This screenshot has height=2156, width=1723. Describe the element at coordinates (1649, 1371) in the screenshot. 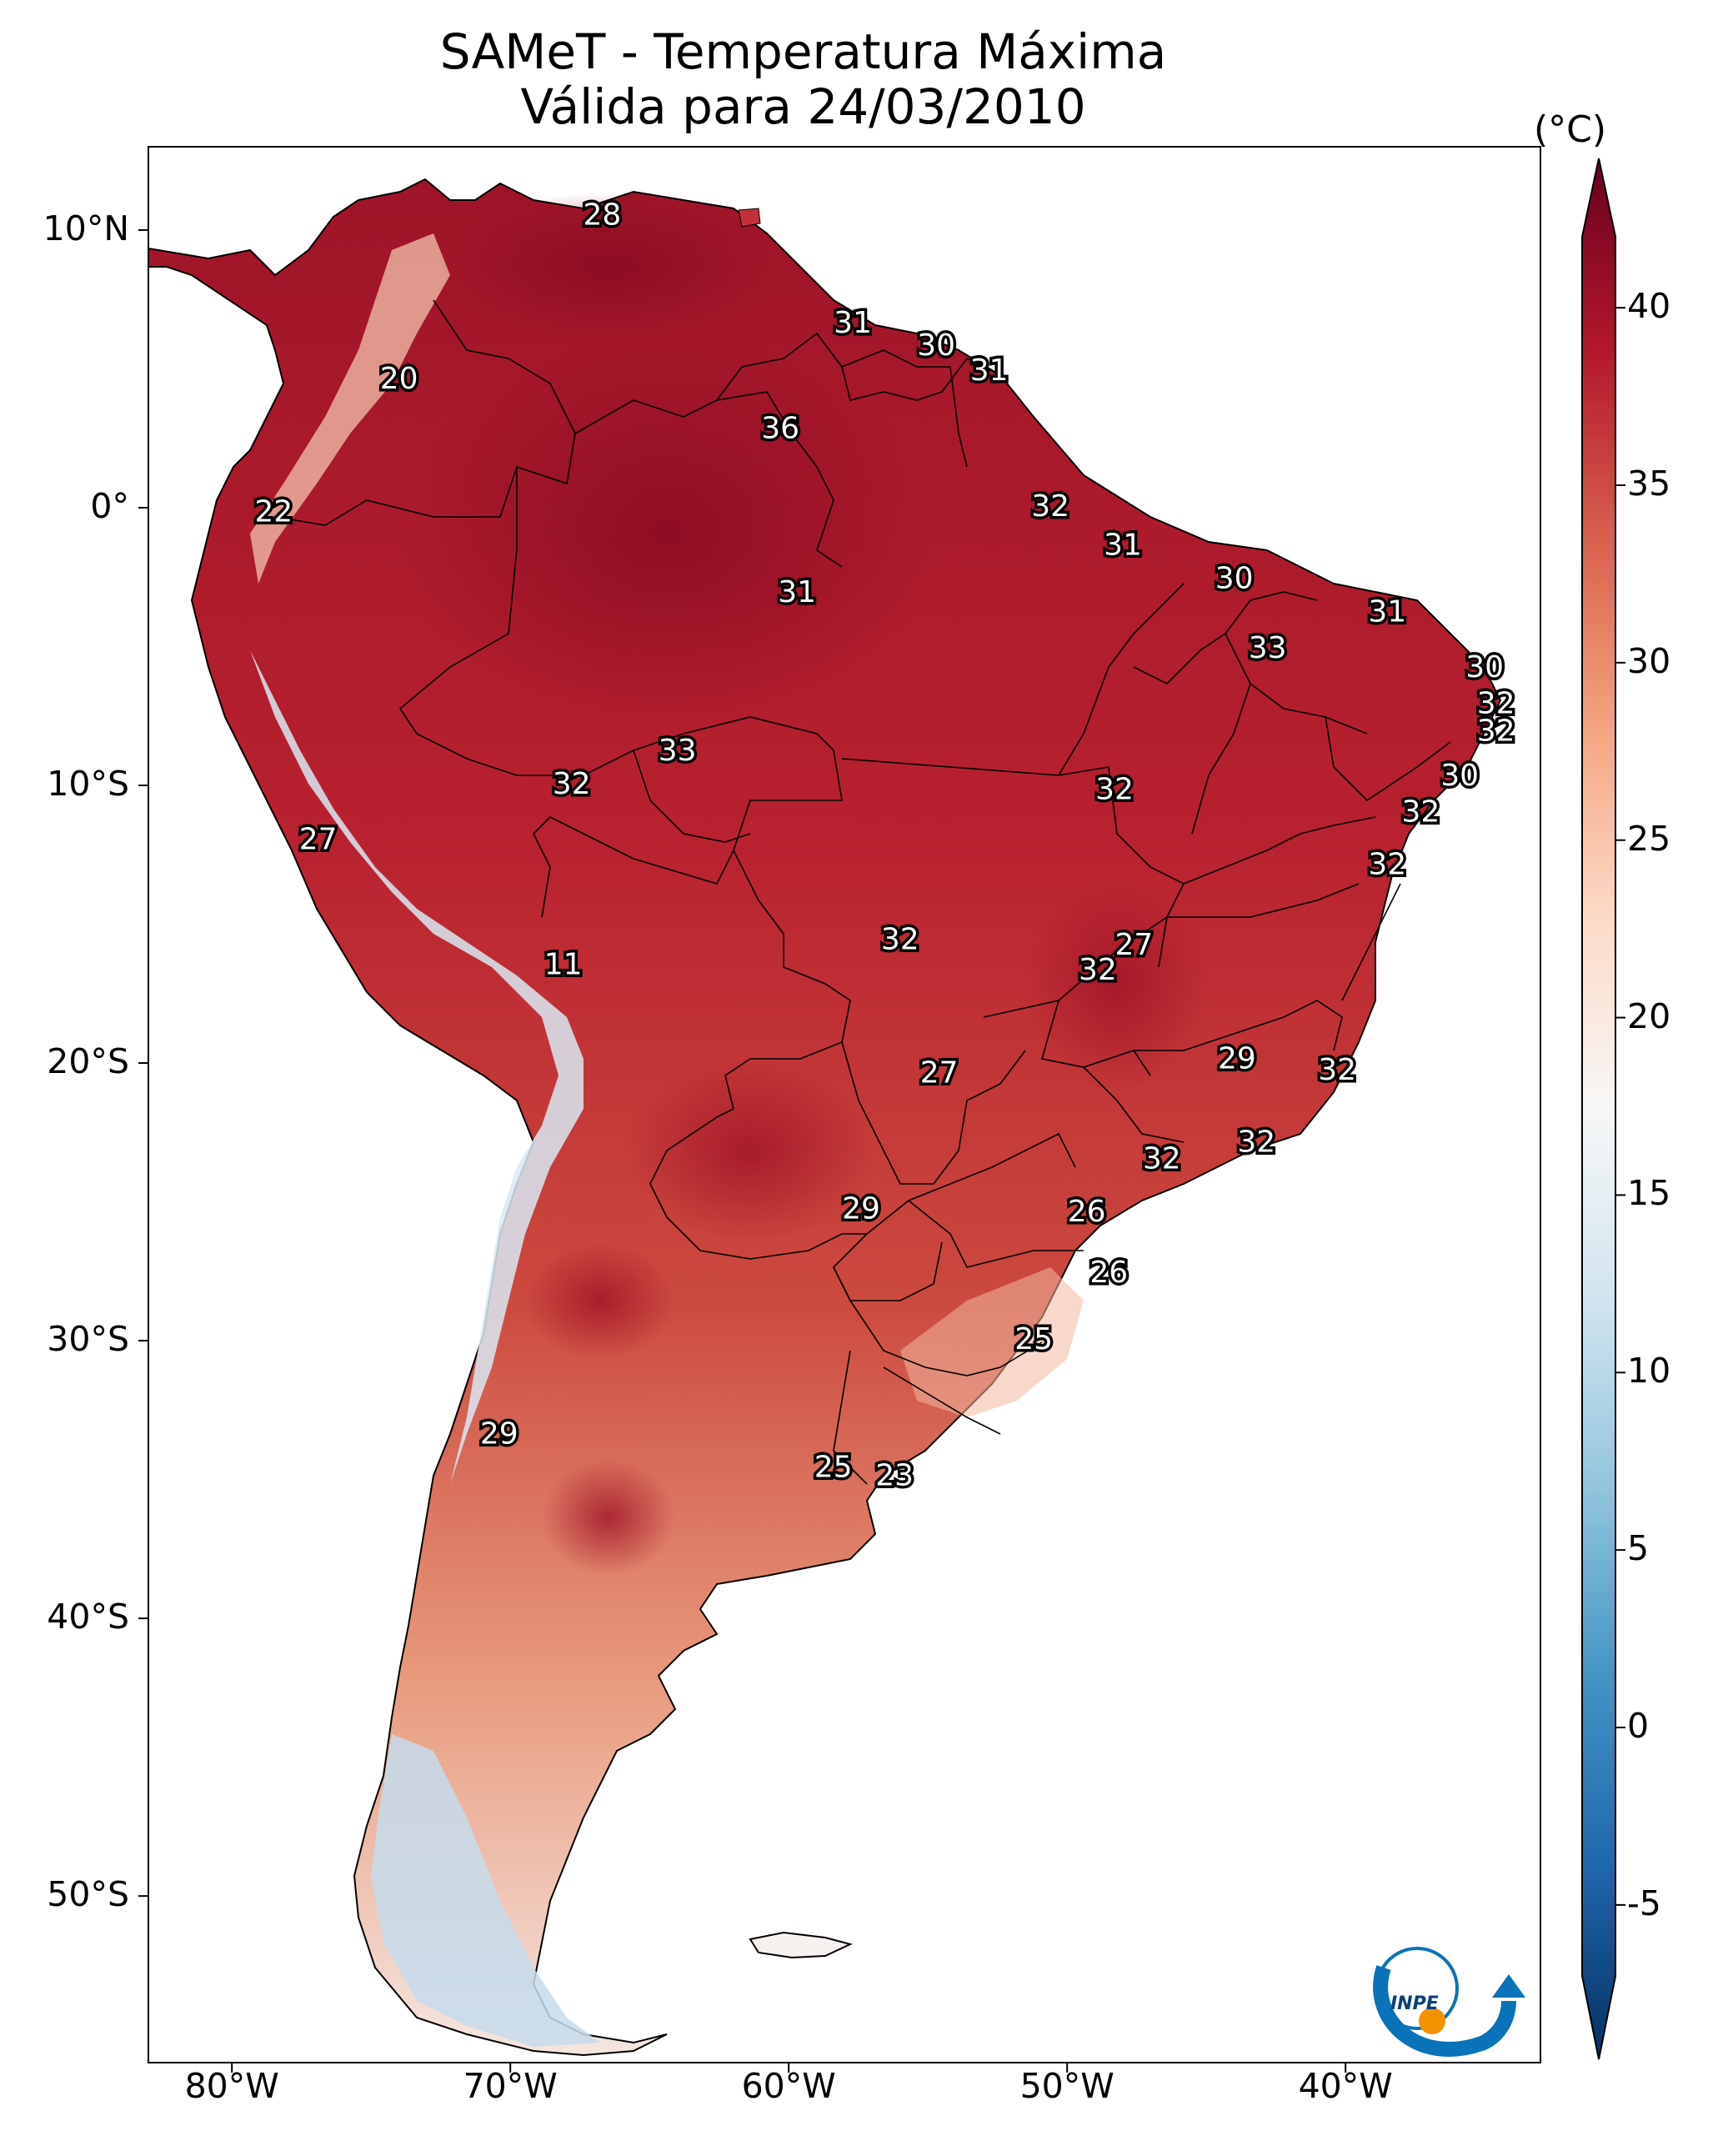

I see `colorbar-tick-label: 10` at that location.